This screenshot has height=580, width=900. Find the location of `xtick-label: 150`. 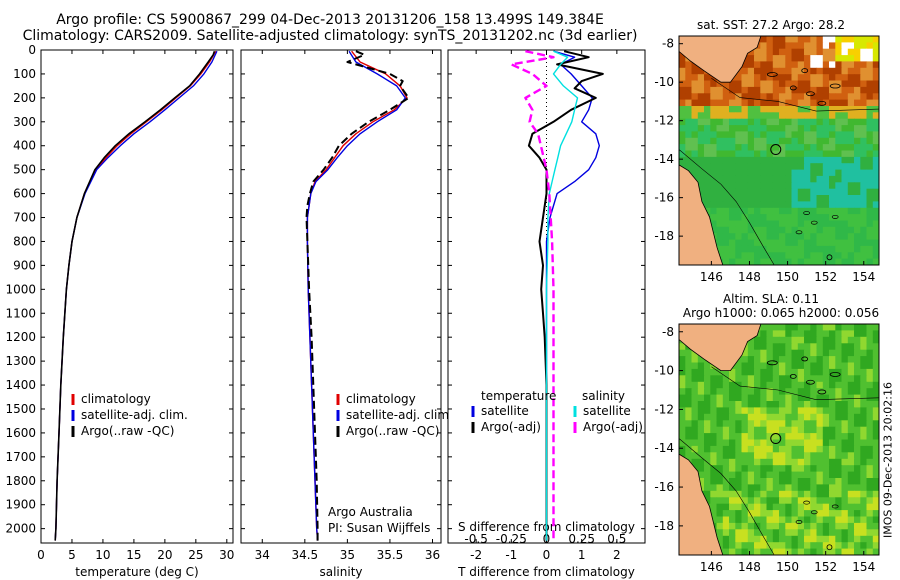

xtick-label: 150 is located at coordinates (787, 567).